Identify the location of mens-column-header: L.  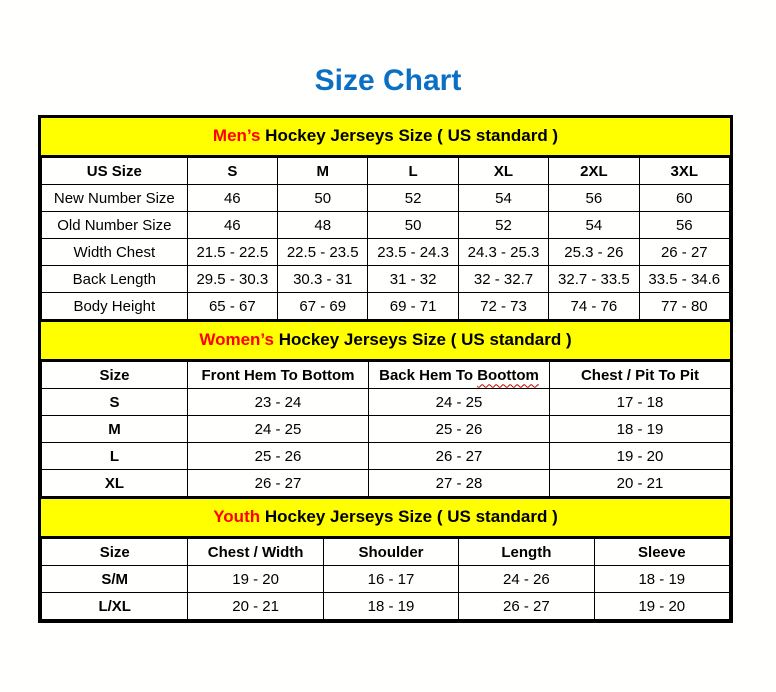
(413, 171).